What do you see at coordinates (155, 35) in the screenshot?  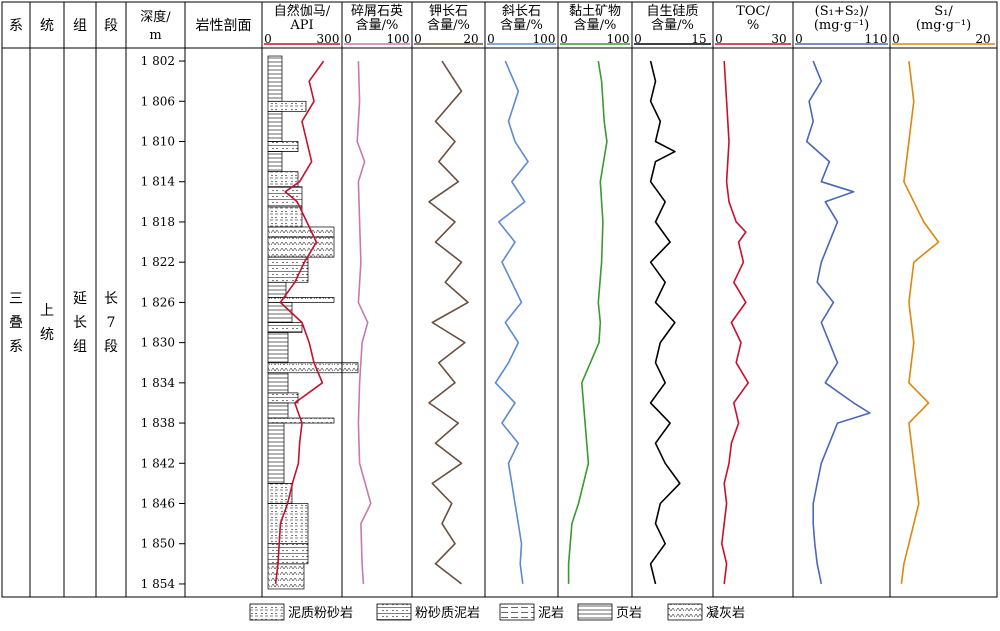 I see `depth-unit: m` at bounding box center [155, 35].